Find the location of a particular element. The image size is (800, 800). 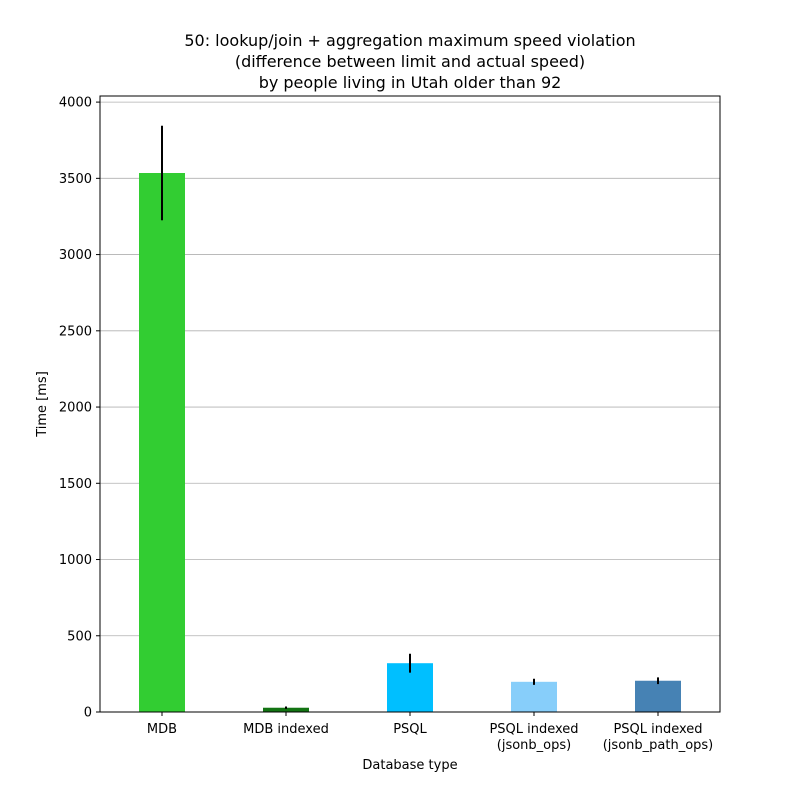

x-tick-label: (jsonb_ops) is located at coordinates (534, 745).